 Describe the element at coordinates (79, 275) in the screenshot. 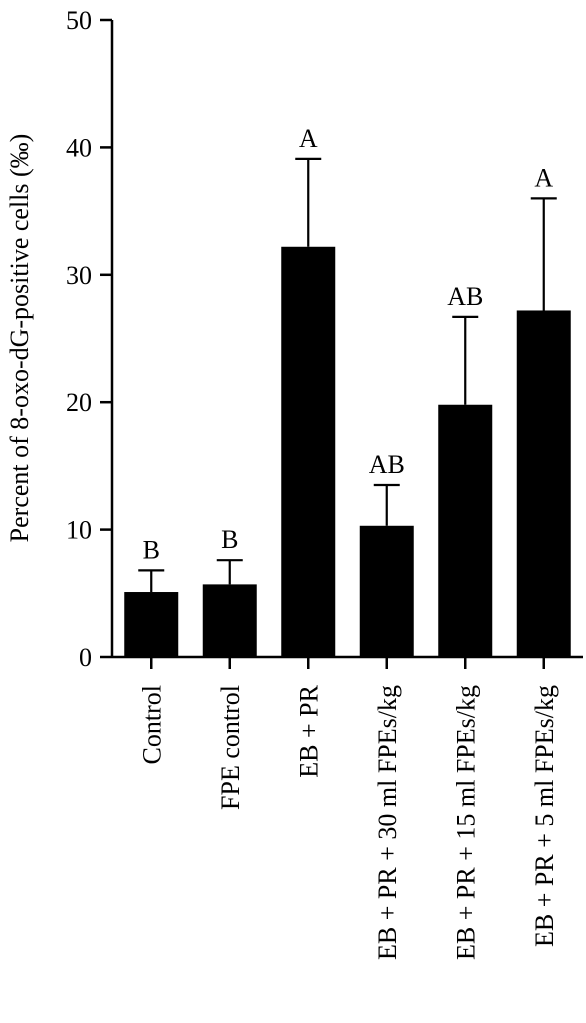

I see `y-tick-label: 30` at that location.